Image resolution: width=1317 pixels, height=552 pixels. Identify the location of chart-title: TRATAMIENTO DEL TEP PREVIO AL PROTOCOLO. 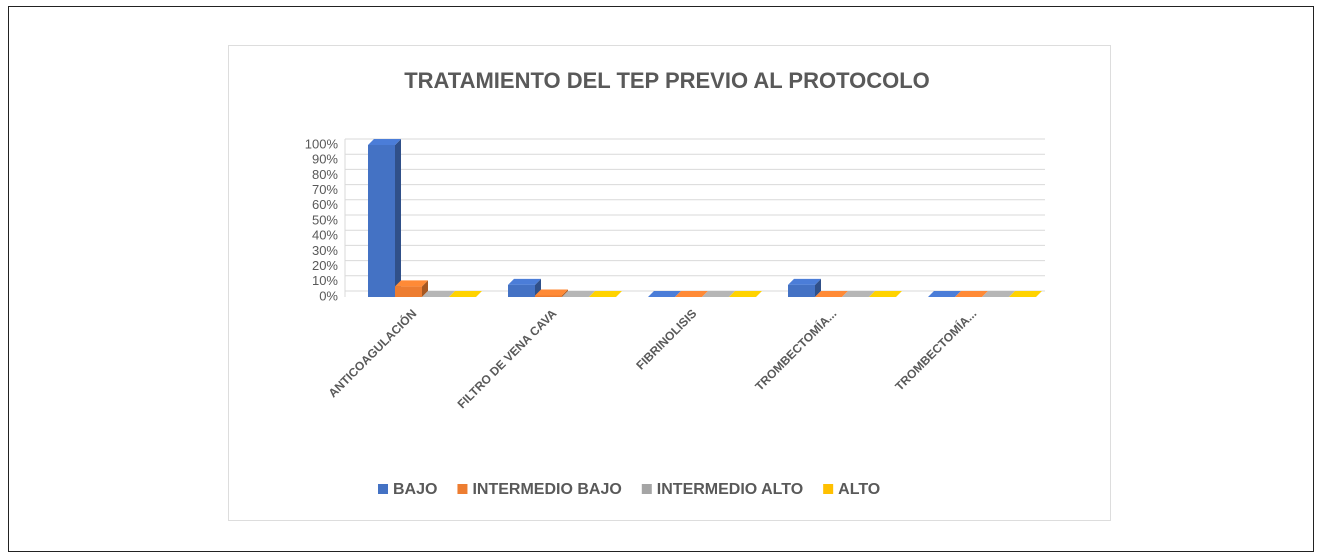
(667, 80).